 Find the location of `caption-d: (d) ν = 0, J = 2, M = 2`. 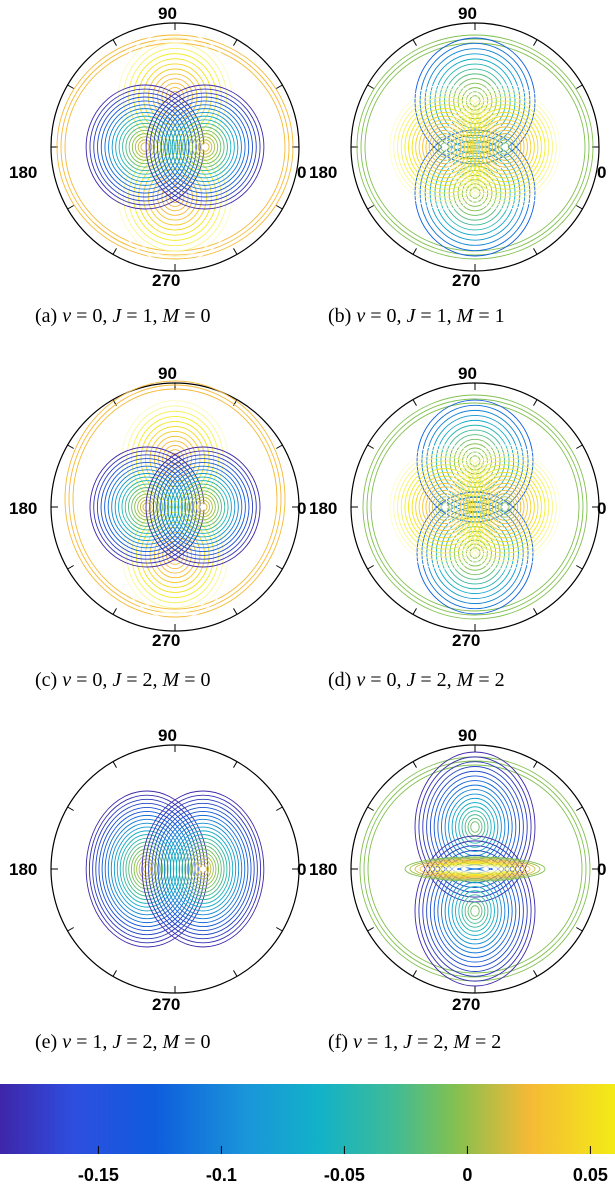

caption-d: (d) ν = 0, J = 2, M = 2 is located at coordinates (416, 680).